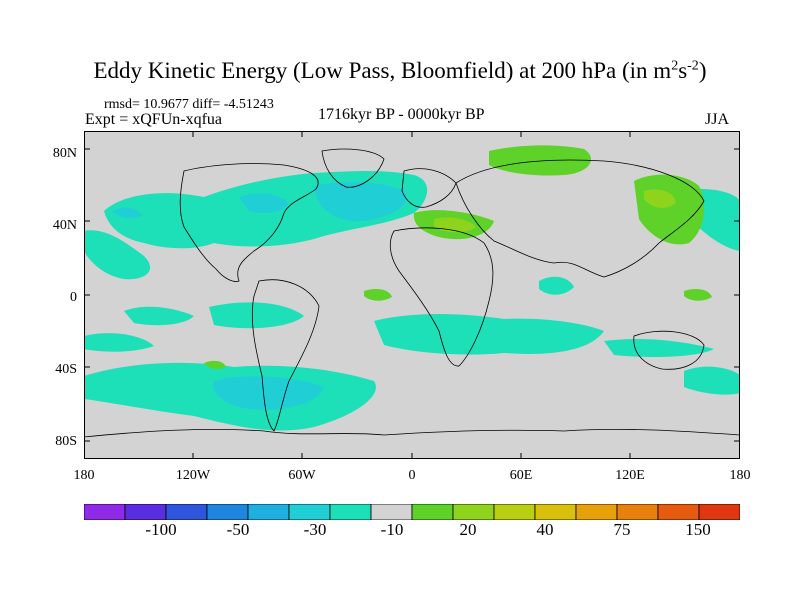  Describe the element at coordinates (521, 475) in the screenshot. I see `lon-label-60e: 60E` at that location.